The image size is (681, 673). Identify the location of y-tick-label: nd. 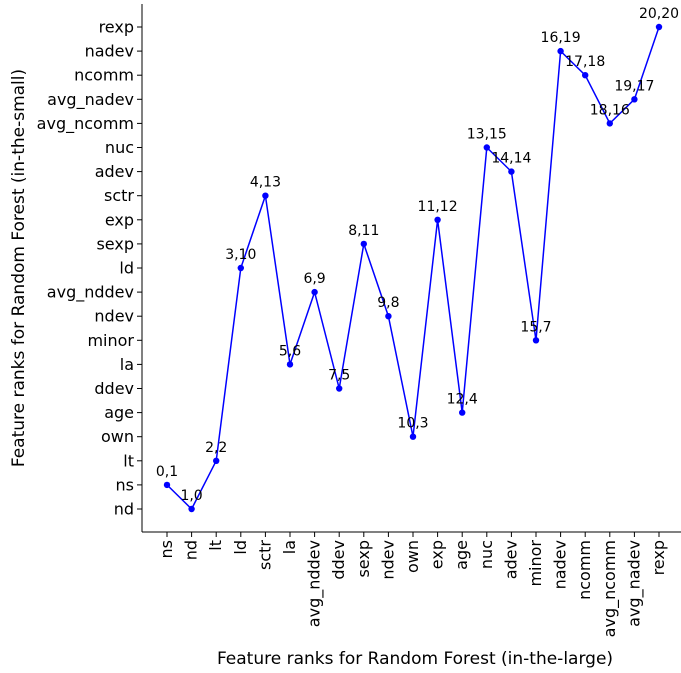
(124, 509).